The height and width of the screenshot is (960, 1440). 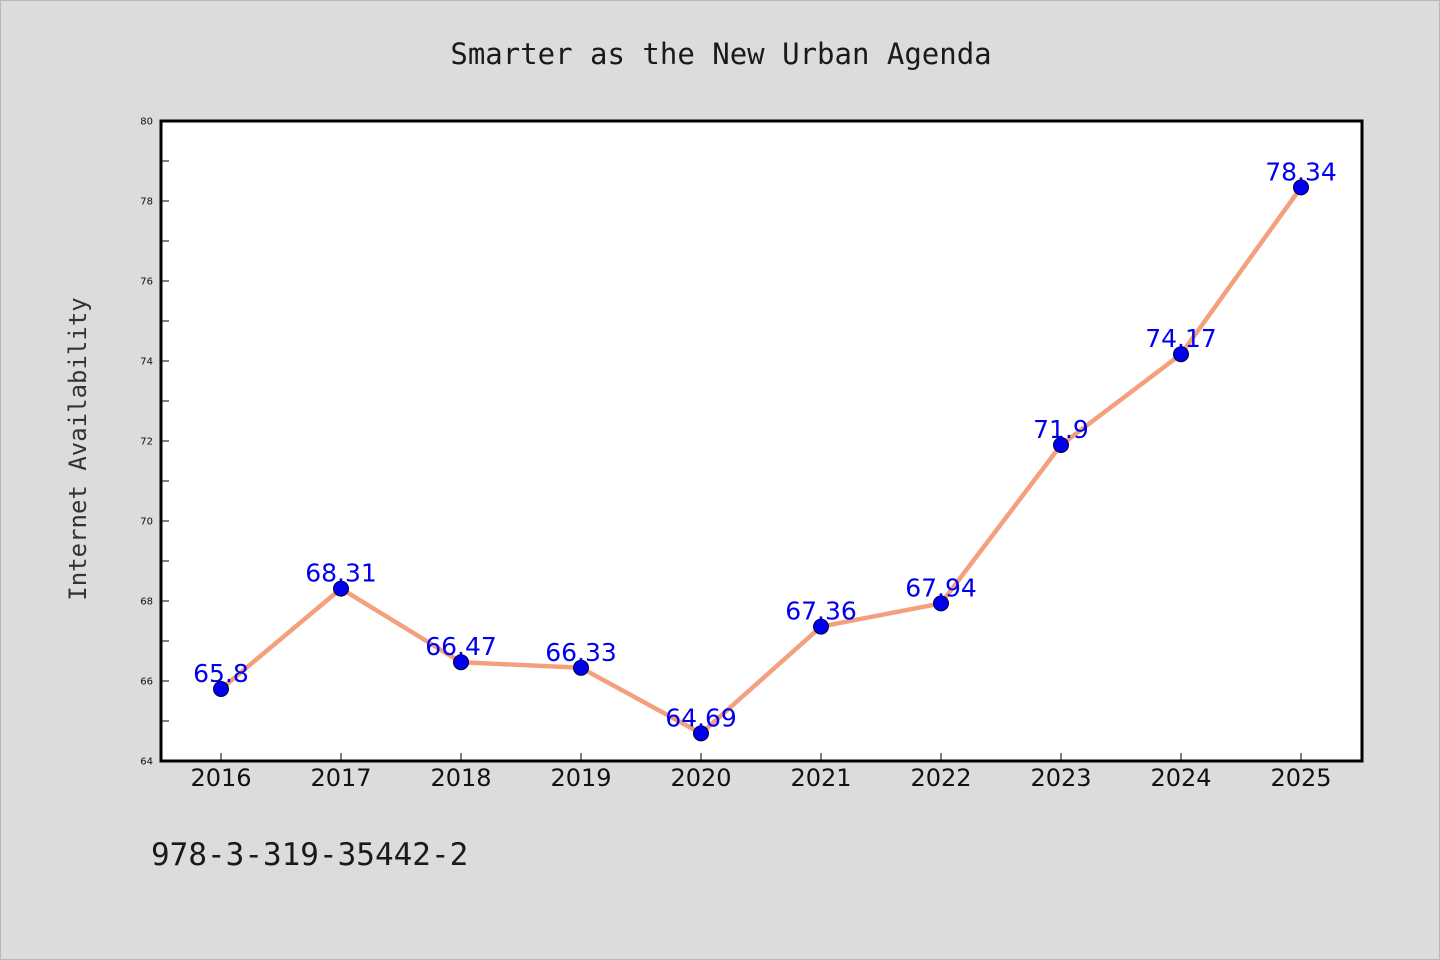 What do you see at coordinates (146, 682) in the screenshot?
I see `y-tick-label: 66` at bounding box center [146, 682].